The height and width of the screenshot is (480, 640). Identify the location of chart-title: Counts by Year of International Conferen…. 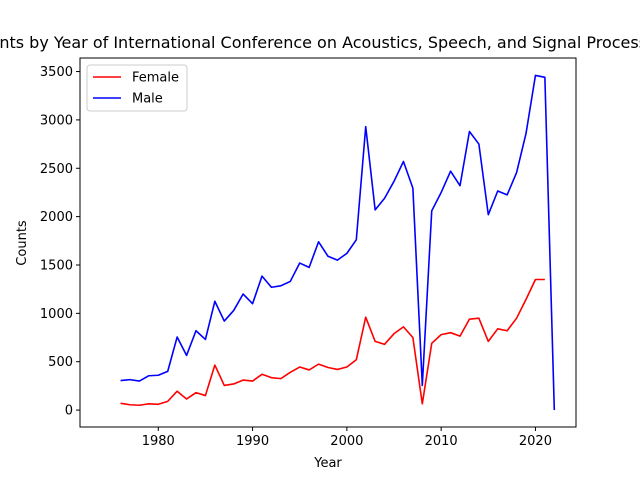
(320, 42).